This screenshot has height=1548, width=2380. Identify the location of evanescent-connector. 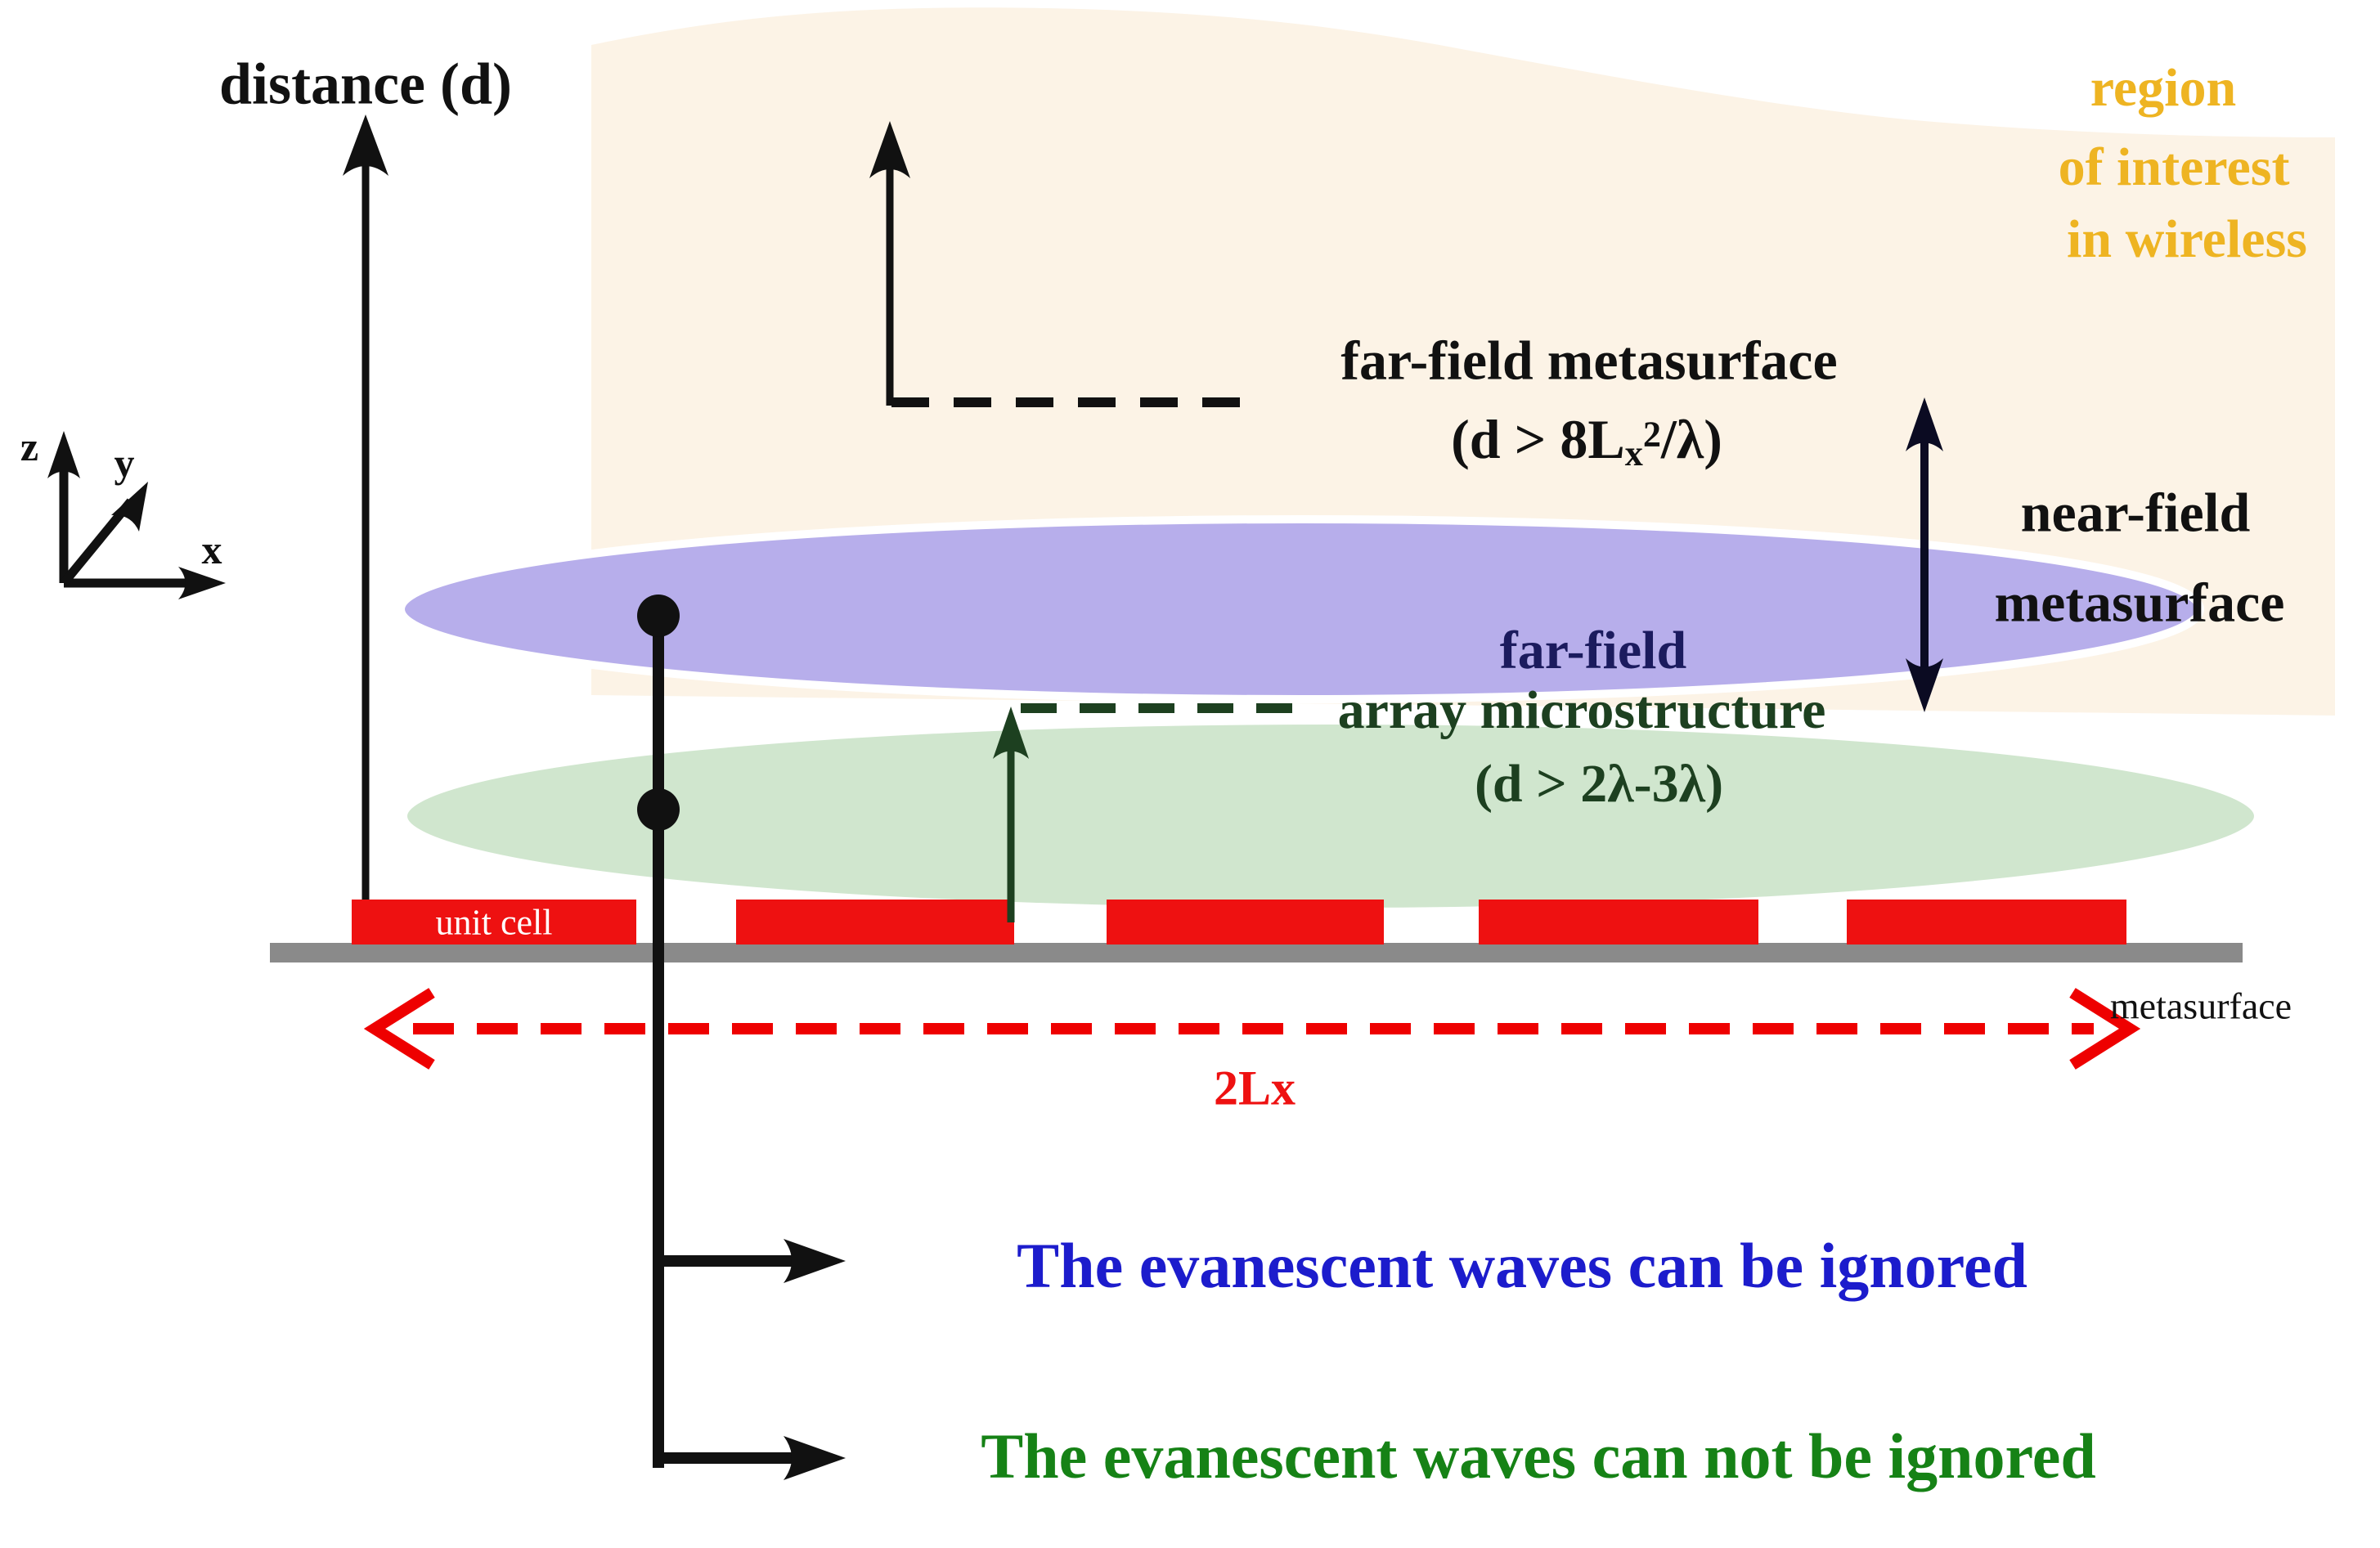
(741, 1037).